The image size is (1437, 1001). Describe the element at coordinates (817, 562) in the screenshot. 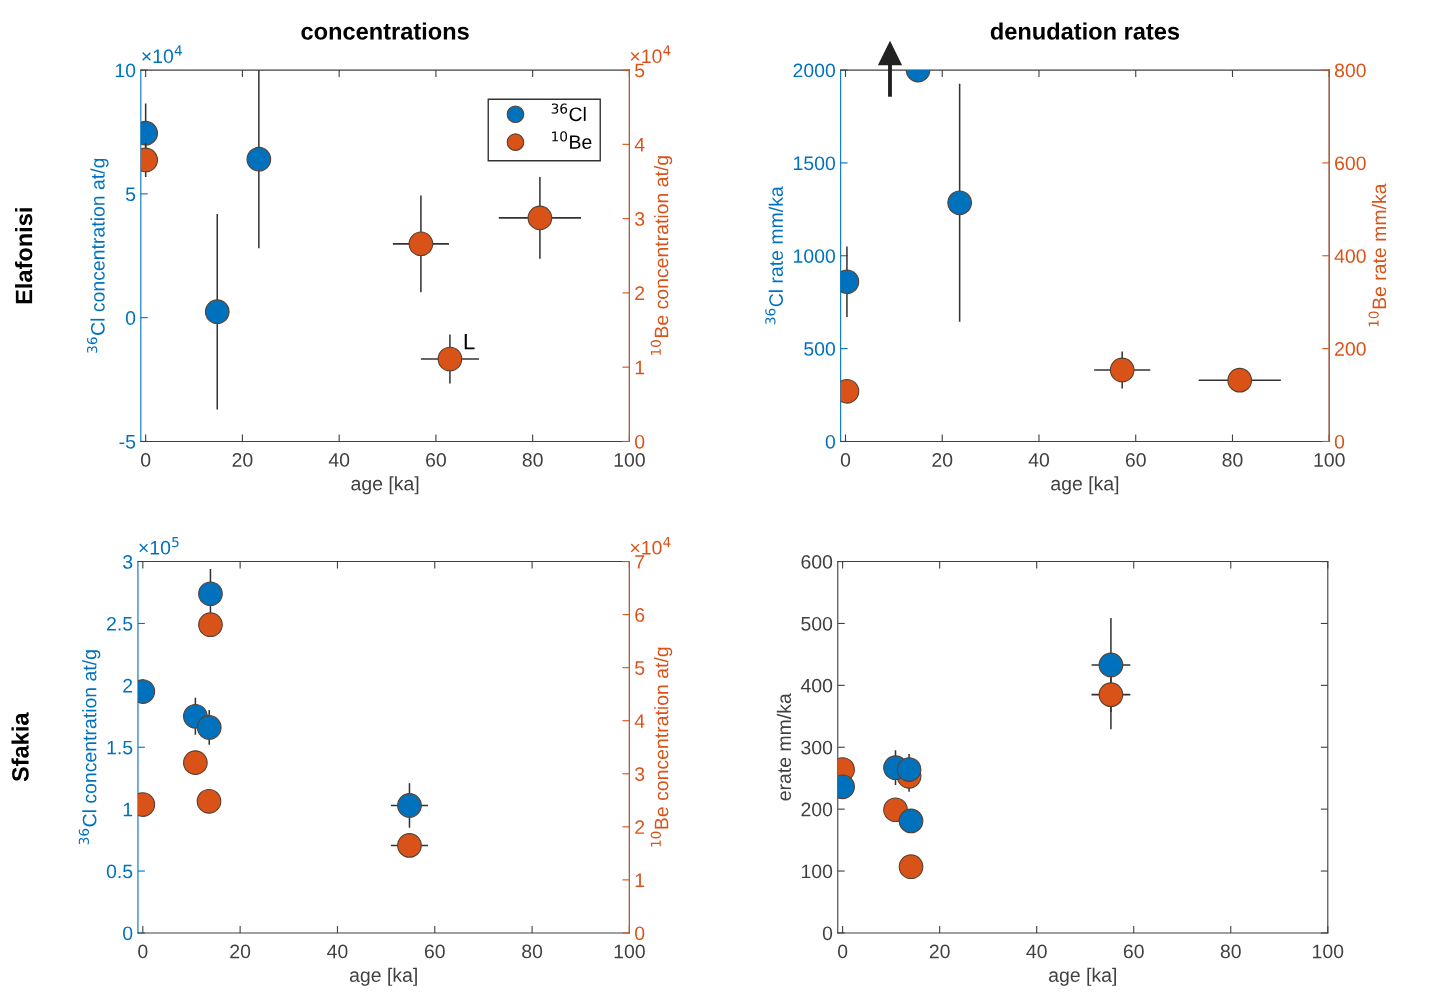

I see `y-tick-label: 600` at that location.